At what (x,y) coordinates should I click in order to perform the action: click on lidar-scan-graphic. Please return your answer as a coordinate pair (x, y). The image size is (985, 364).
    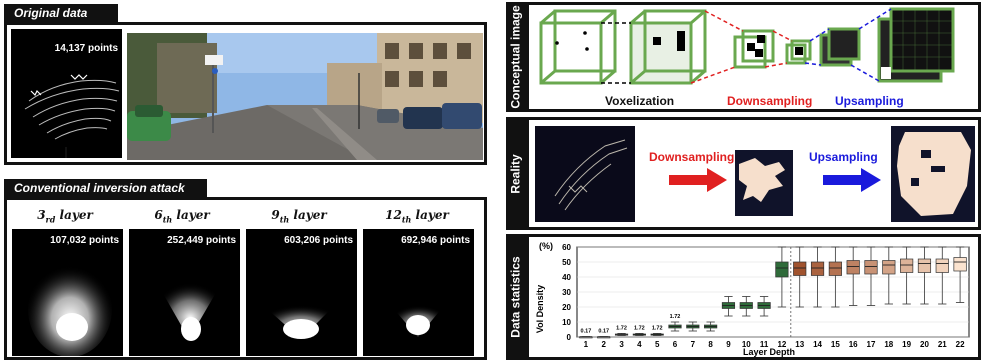
    Looking at the image, I should click on (72, 116).